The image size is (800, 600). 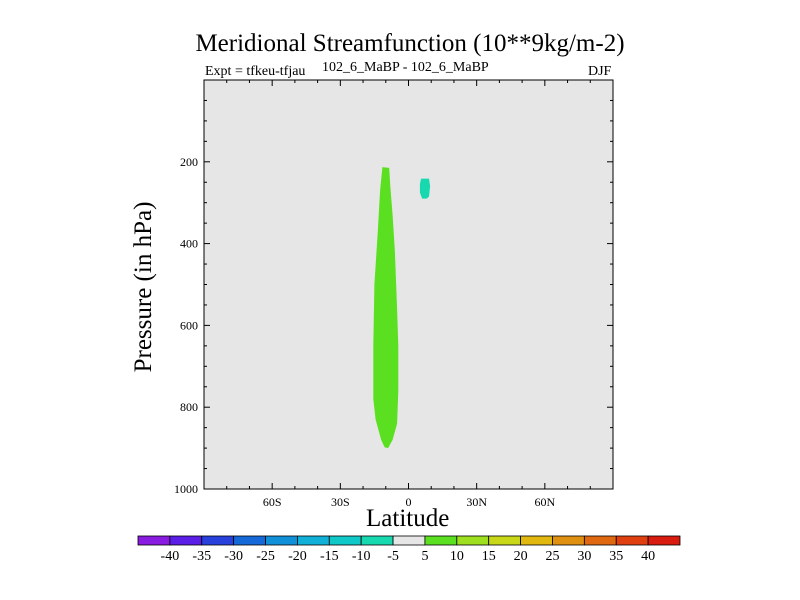 I want to click on y-tick-label: 600, so click(x=189, y=325).